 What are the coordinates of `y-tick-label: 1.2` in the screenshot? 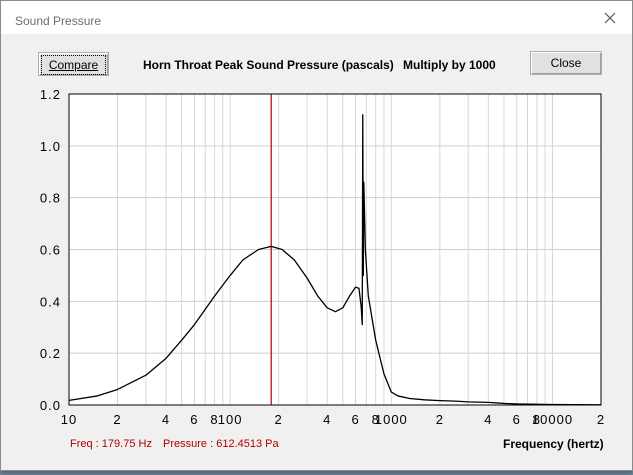 It's located at (50, 94).